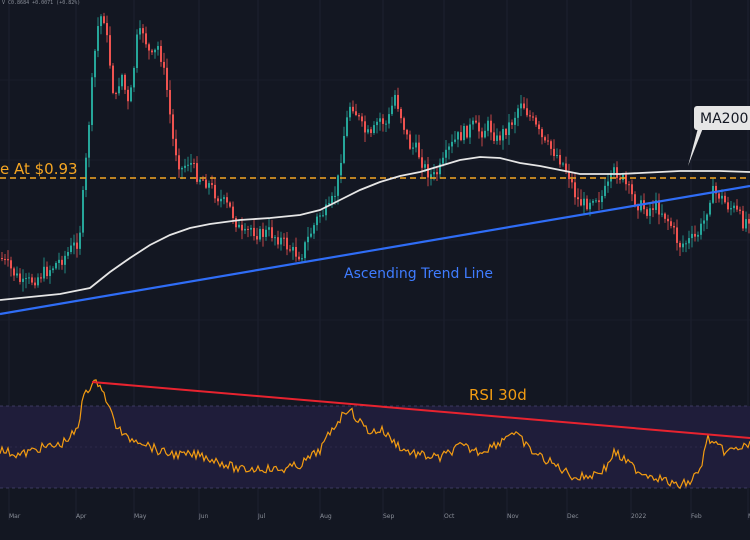  I want to click on x-tick-label: Mar, so click(15, 516).